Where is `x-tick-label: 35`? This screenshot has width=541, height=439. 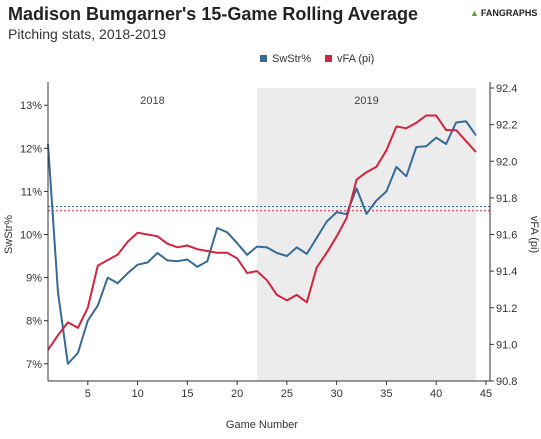
x-tick-label: 35 is located at coordinates (386, 394).